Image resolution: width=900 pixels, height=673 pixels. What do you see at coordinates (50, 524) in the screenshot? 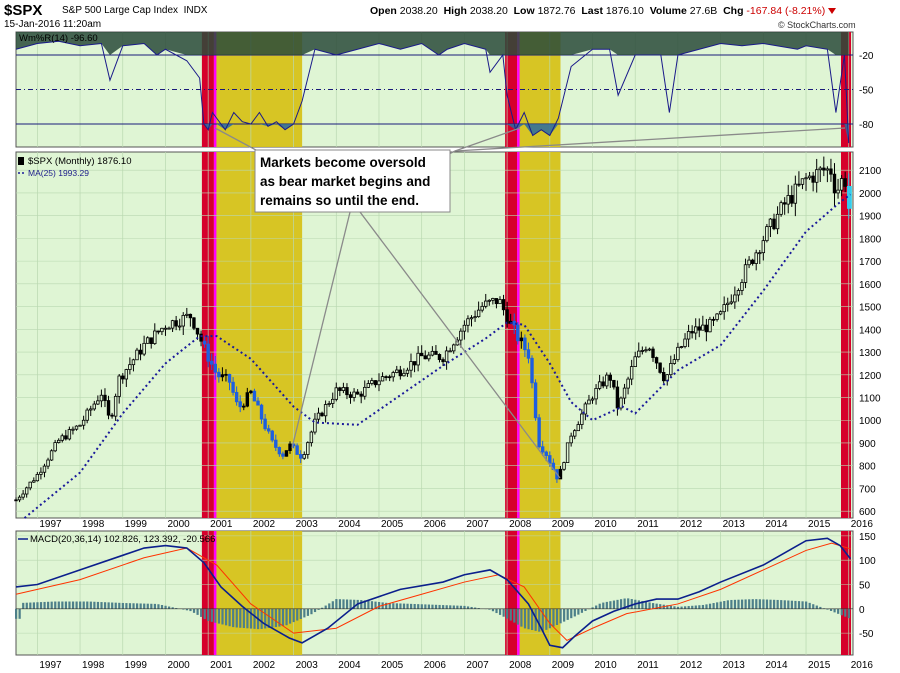
I see `price-xtick-1997: 1997` at bounding box center [50, 524].